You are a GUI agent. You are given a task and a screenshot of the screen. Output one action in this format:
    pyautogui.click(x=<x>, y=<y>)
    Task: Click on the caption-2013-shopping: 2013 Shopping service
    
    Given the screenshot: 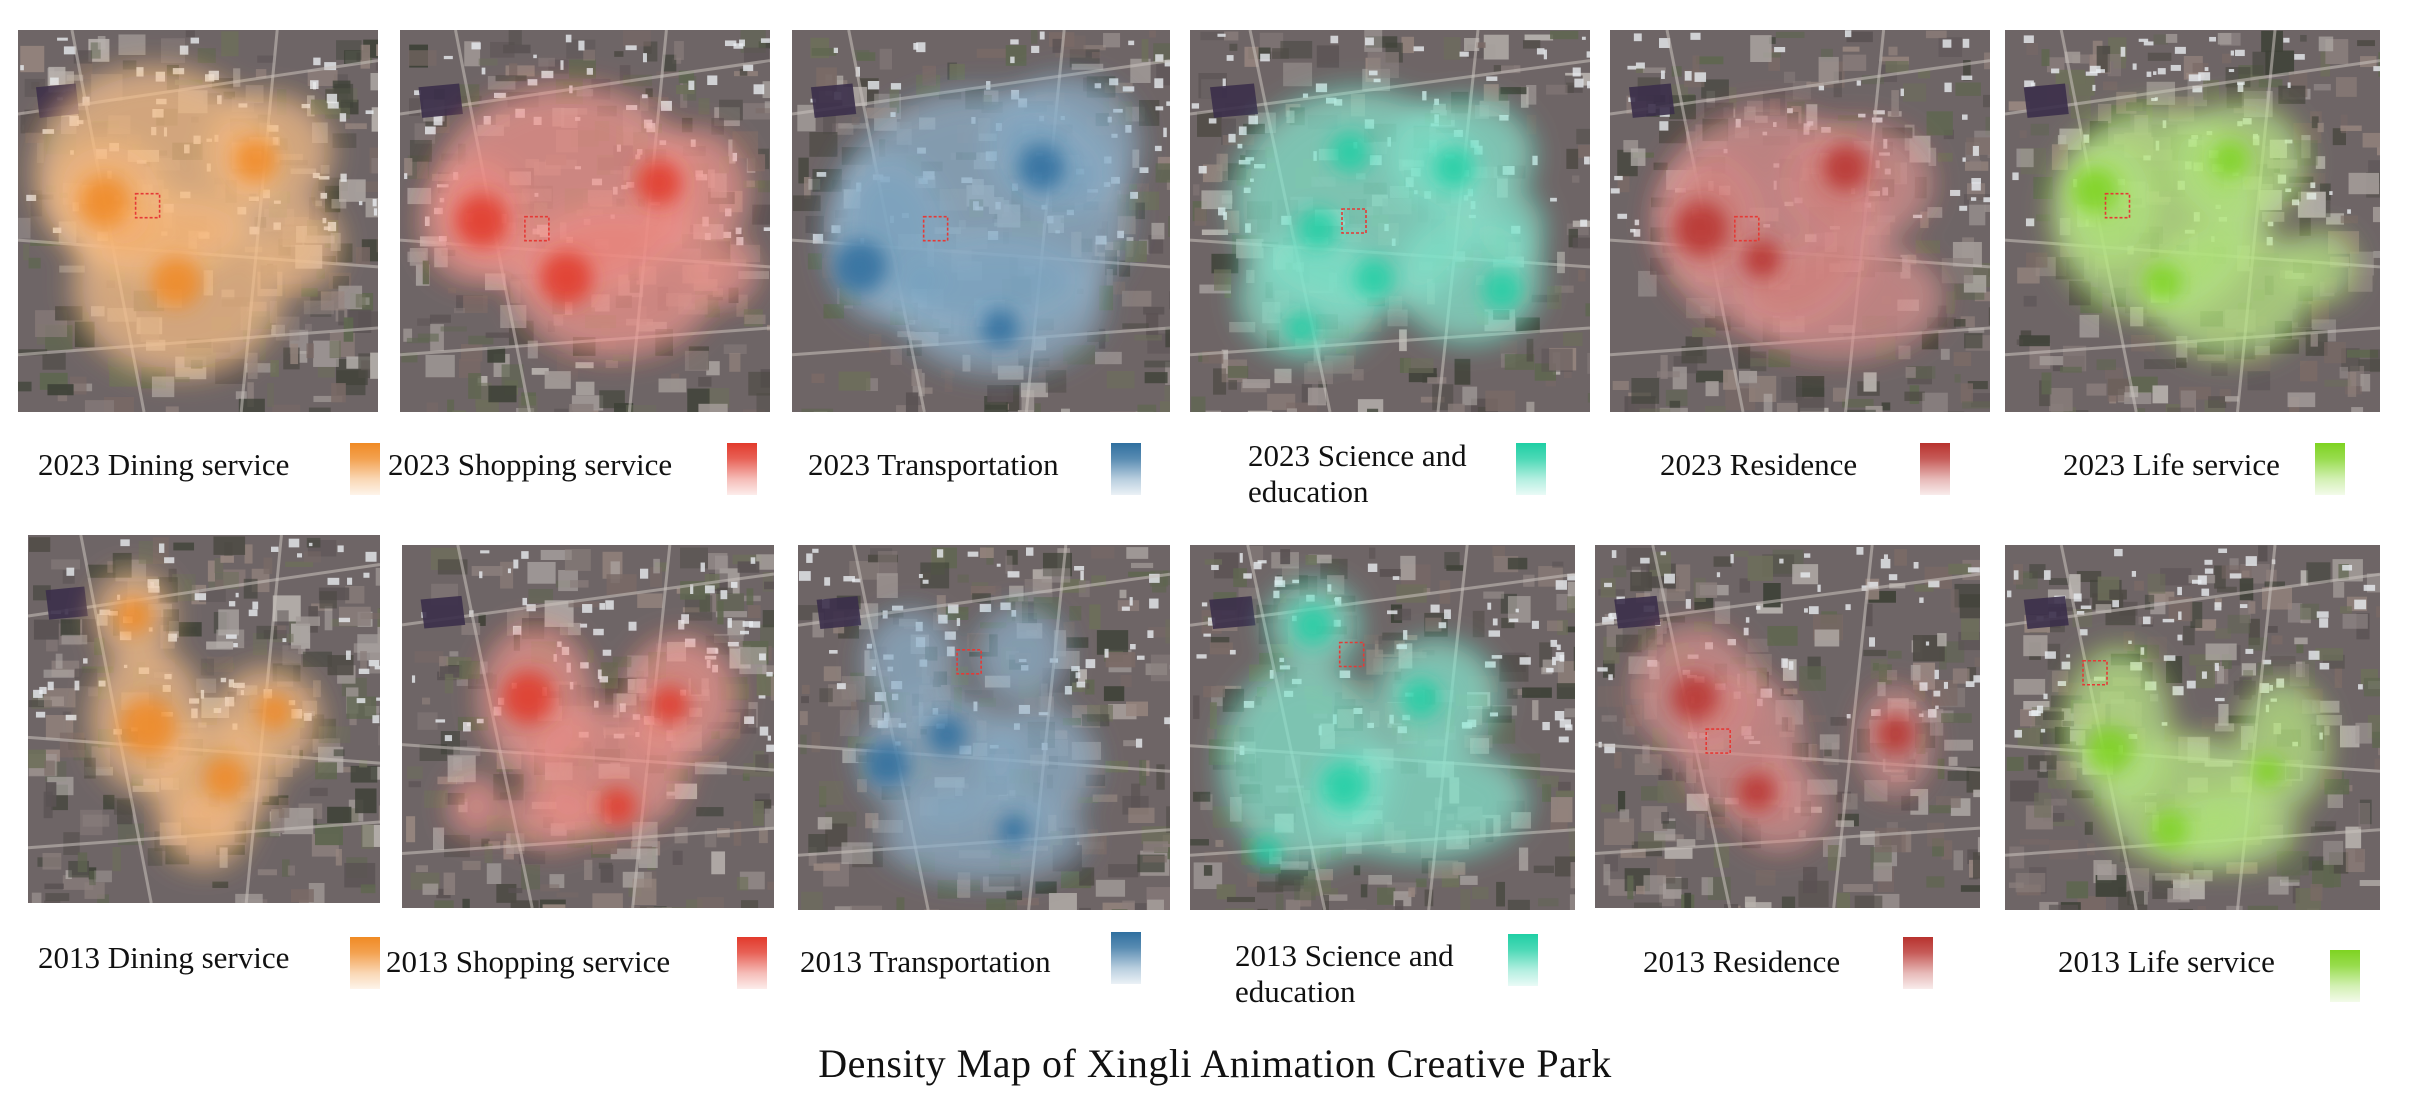 What is the action you would take?
    pyautogui.click(x=528, y=961)
    